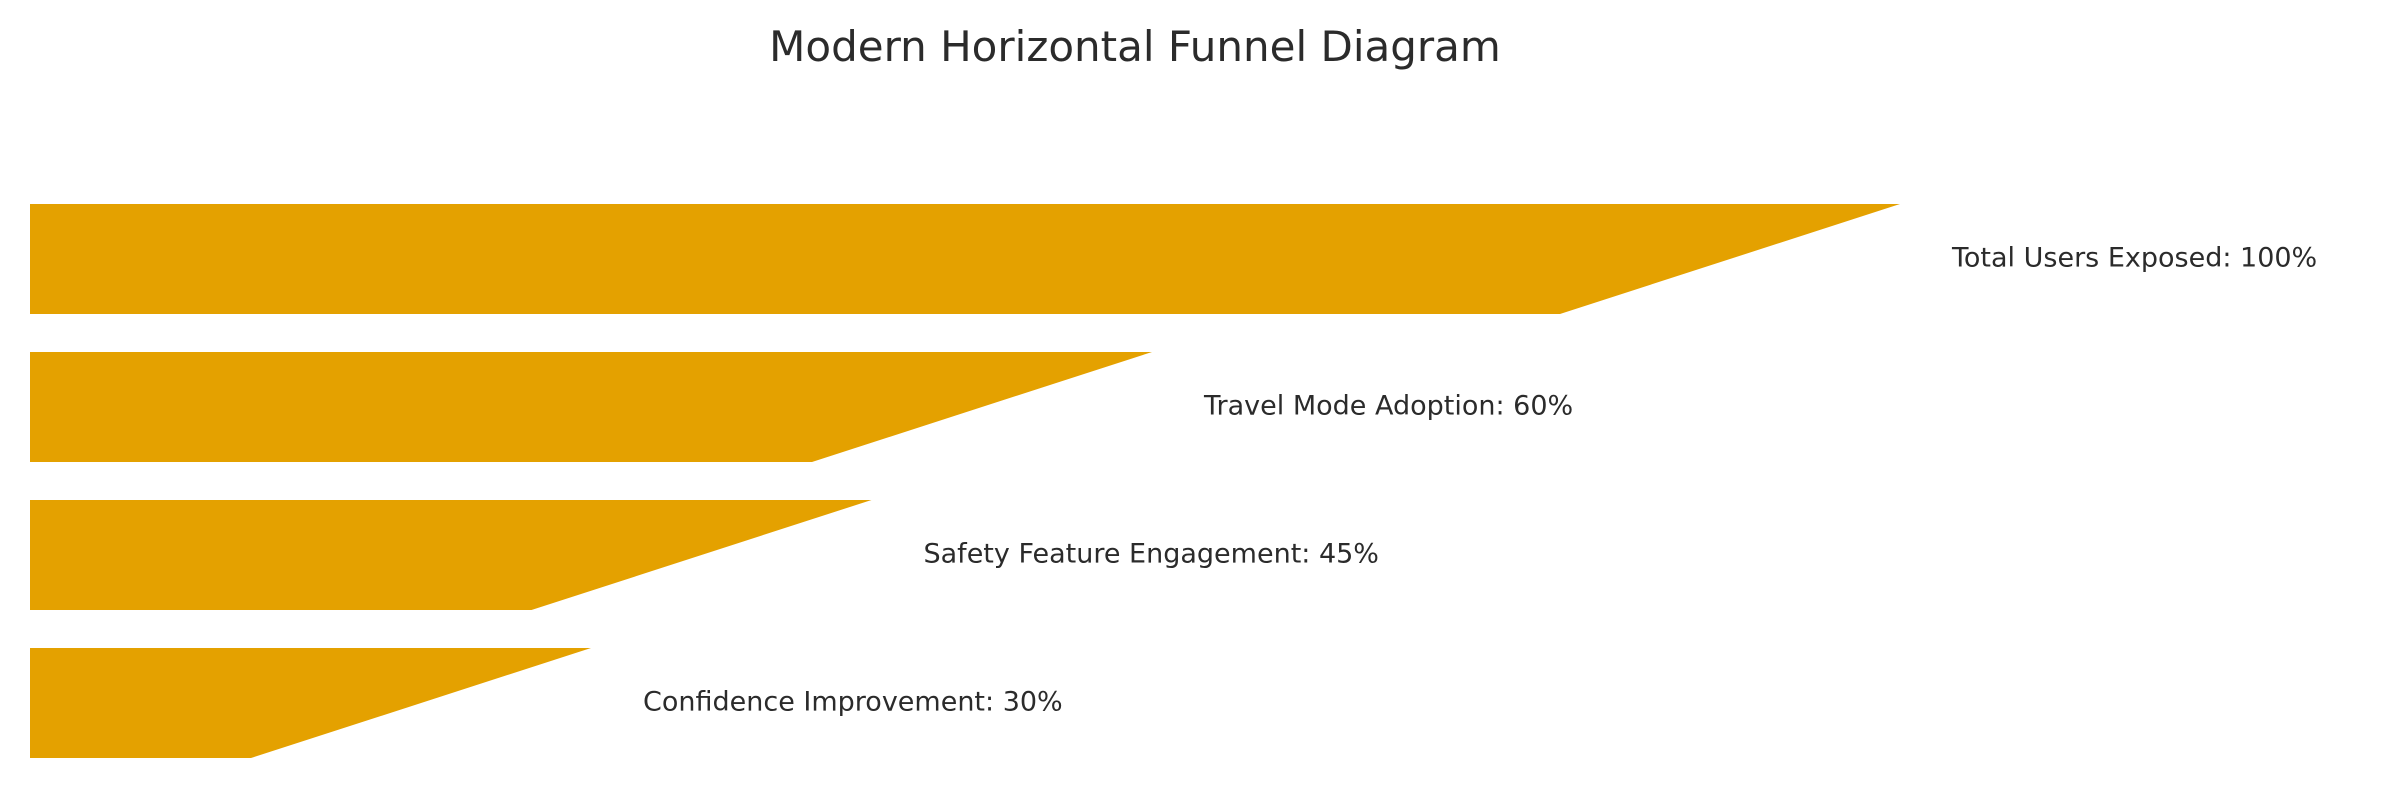  Describe the element at coordinates (1151, 554) in the screenshot. I see `funnel-stage-label-3: Safety Feature Engagement: 45%` at that location.